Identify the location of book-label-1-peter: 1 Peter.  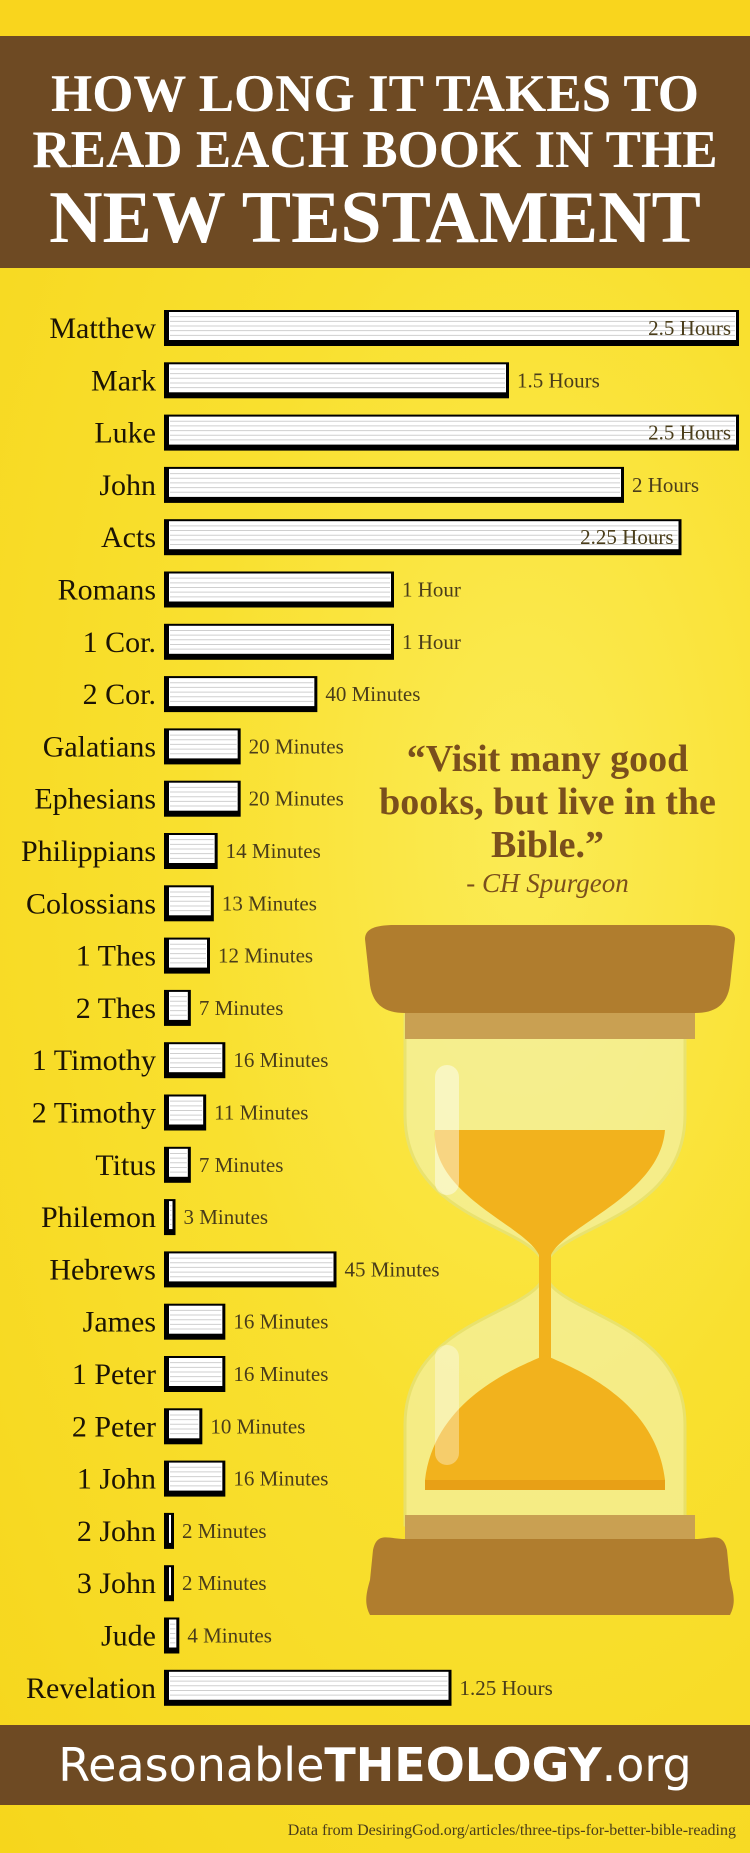
(114, 1374).